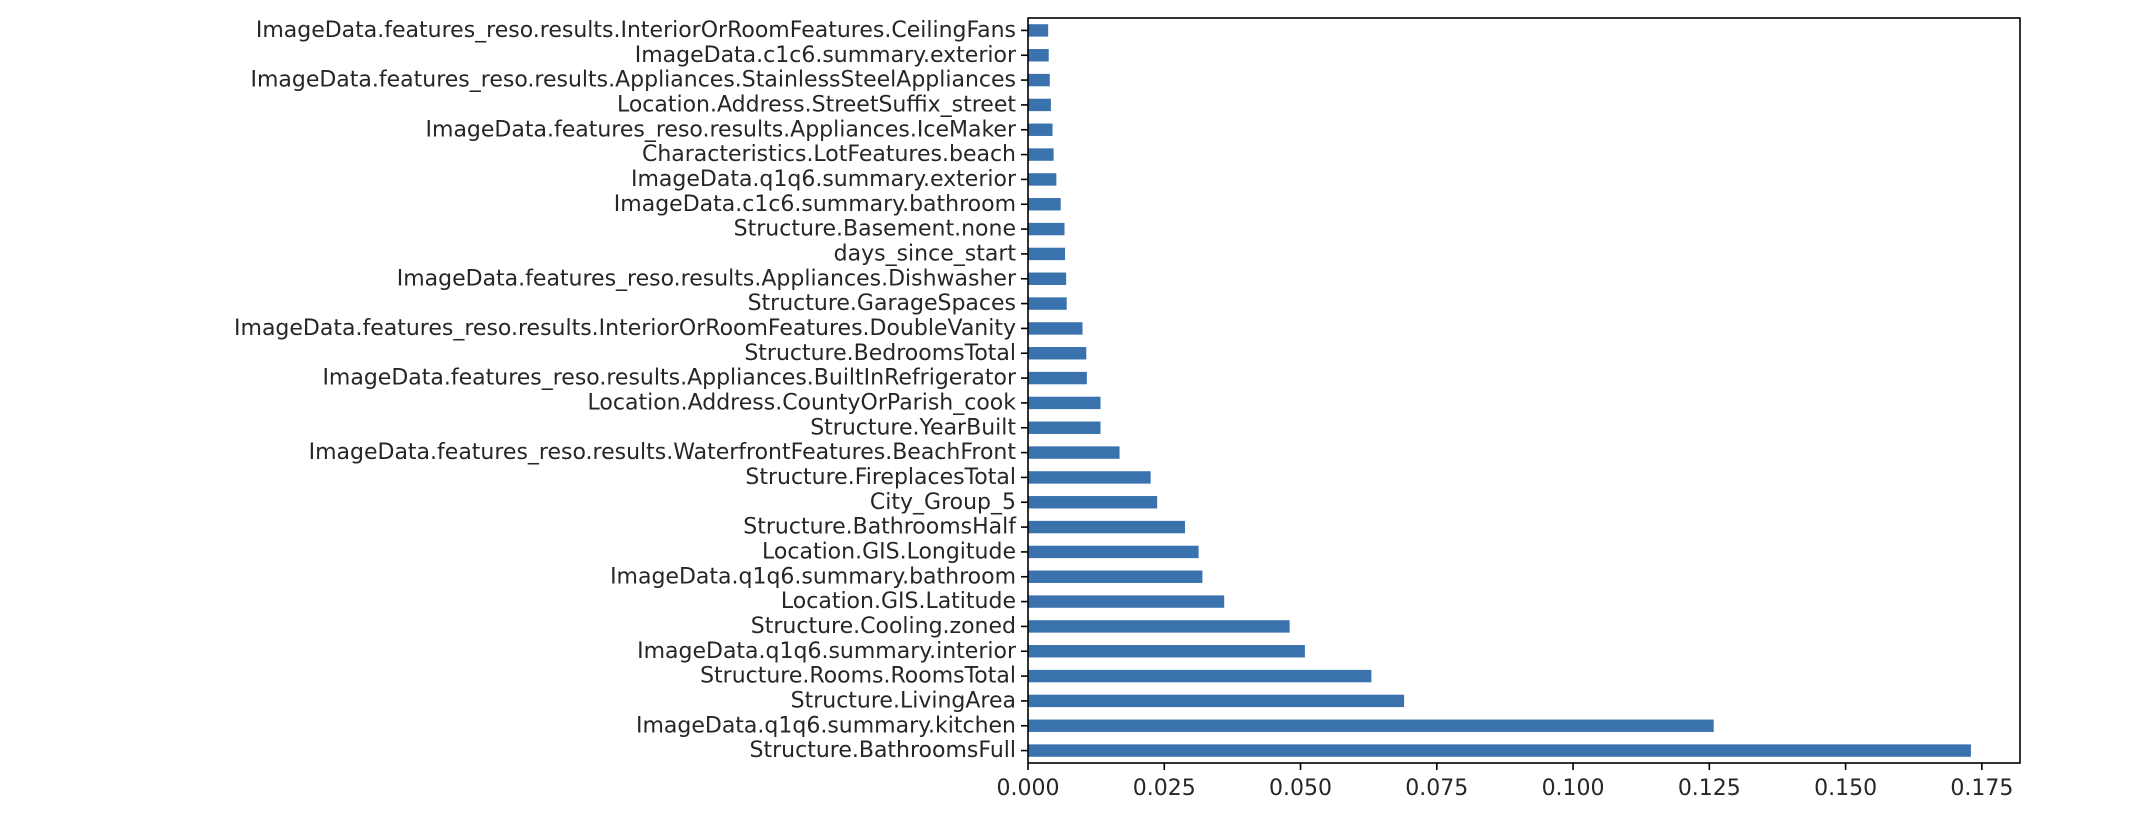 The image size is (2132, 828). I want to click on x-tick-label: 0.075, so click(1436, 788).